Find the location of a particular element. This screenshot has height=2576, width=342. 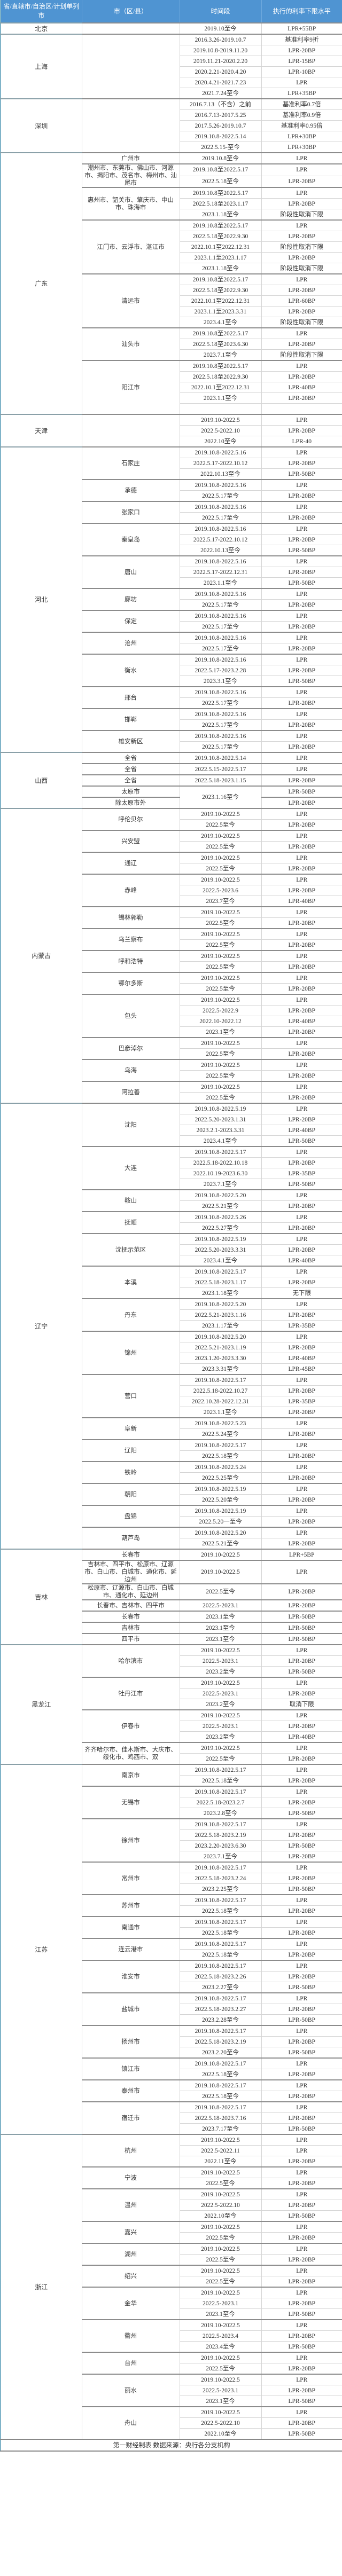

table-row: 2022.5.18-2023.2.24 LPR-20BP is located at coordinates (171, 1878).